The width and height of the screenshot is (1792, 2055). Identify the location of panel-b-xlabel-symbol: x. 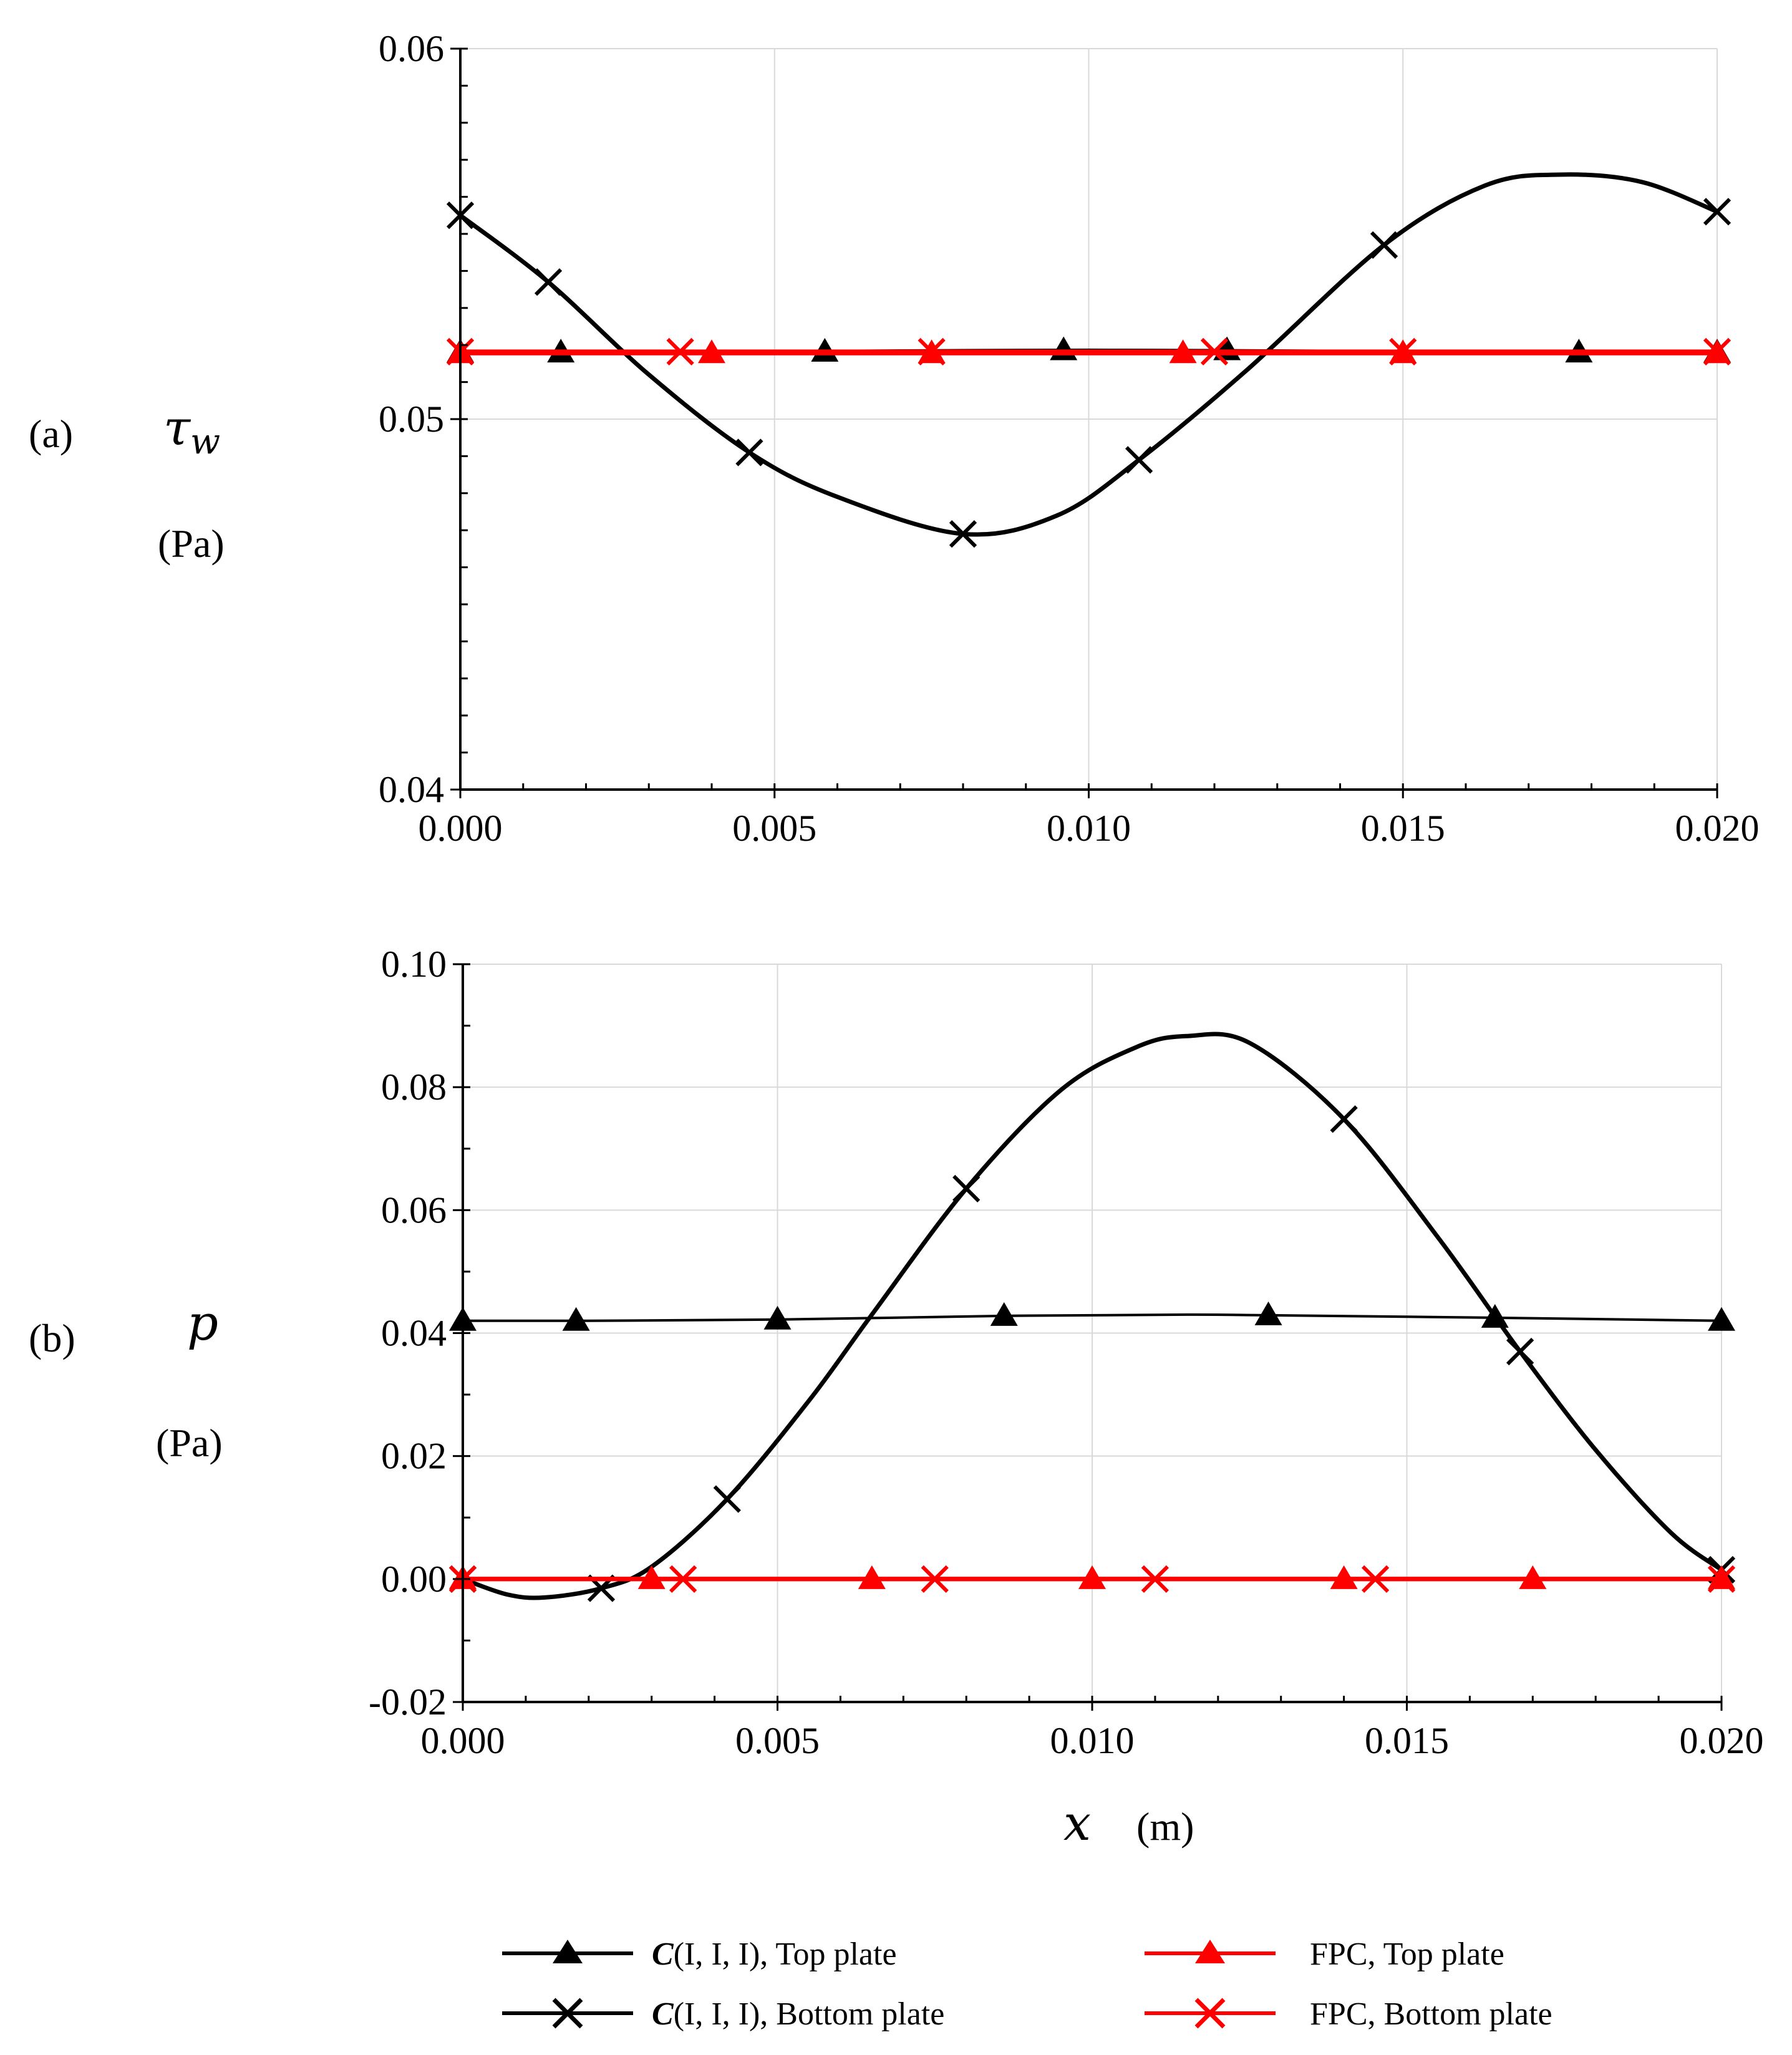
(1077, 1824).